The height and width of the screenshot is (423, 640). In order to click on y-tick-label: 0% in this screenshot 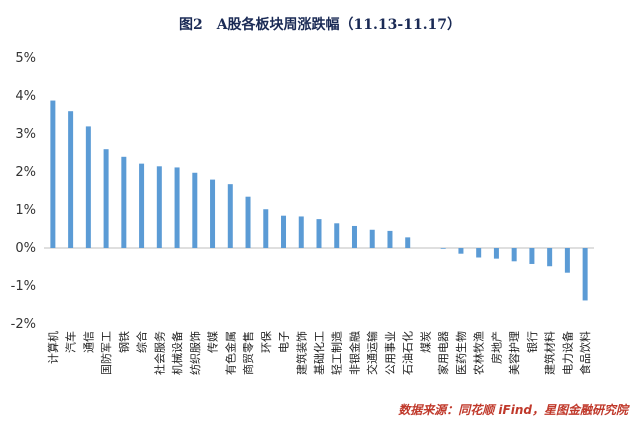, I will do `click(25, 248)`.